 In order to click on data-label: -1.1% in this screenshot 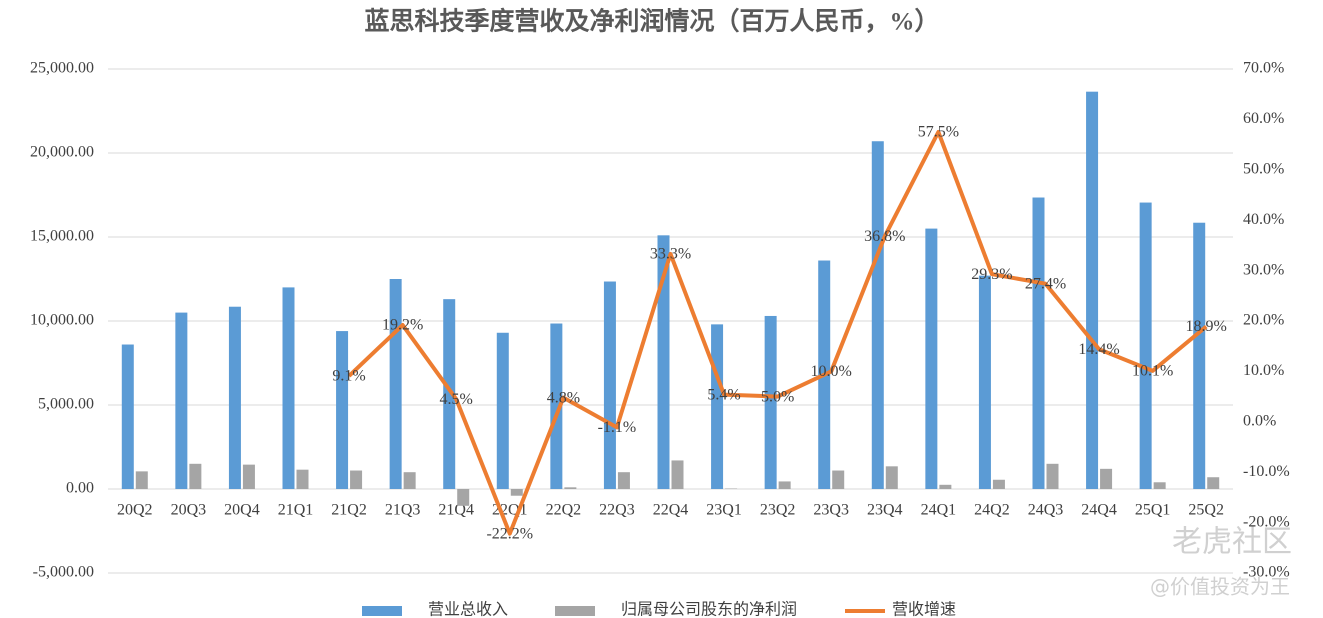, I will do `click(617, 427)`.